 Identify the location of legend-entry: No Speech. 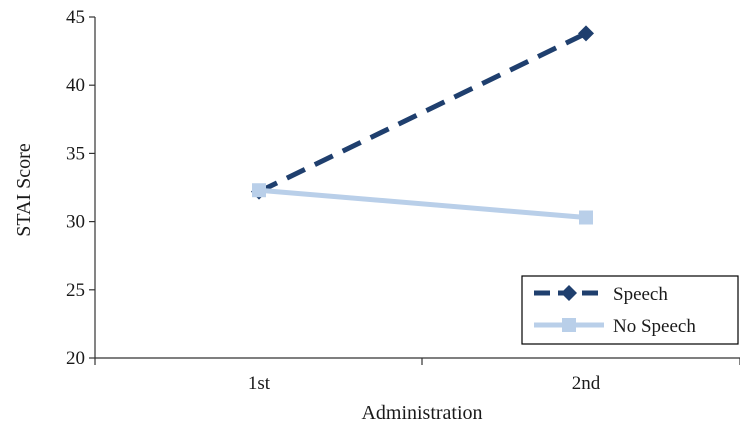
(615, 326).